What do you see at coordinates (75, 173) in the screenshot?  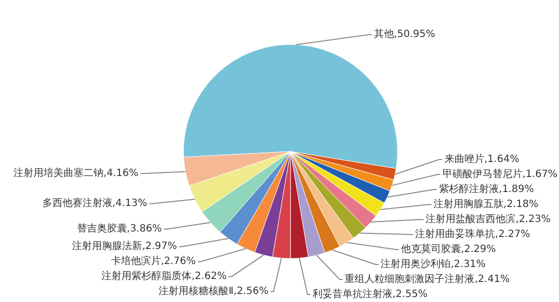 I see `slice-label: 注射用培美曲塞二钠,4.16%` at bounding box center [75, 173].